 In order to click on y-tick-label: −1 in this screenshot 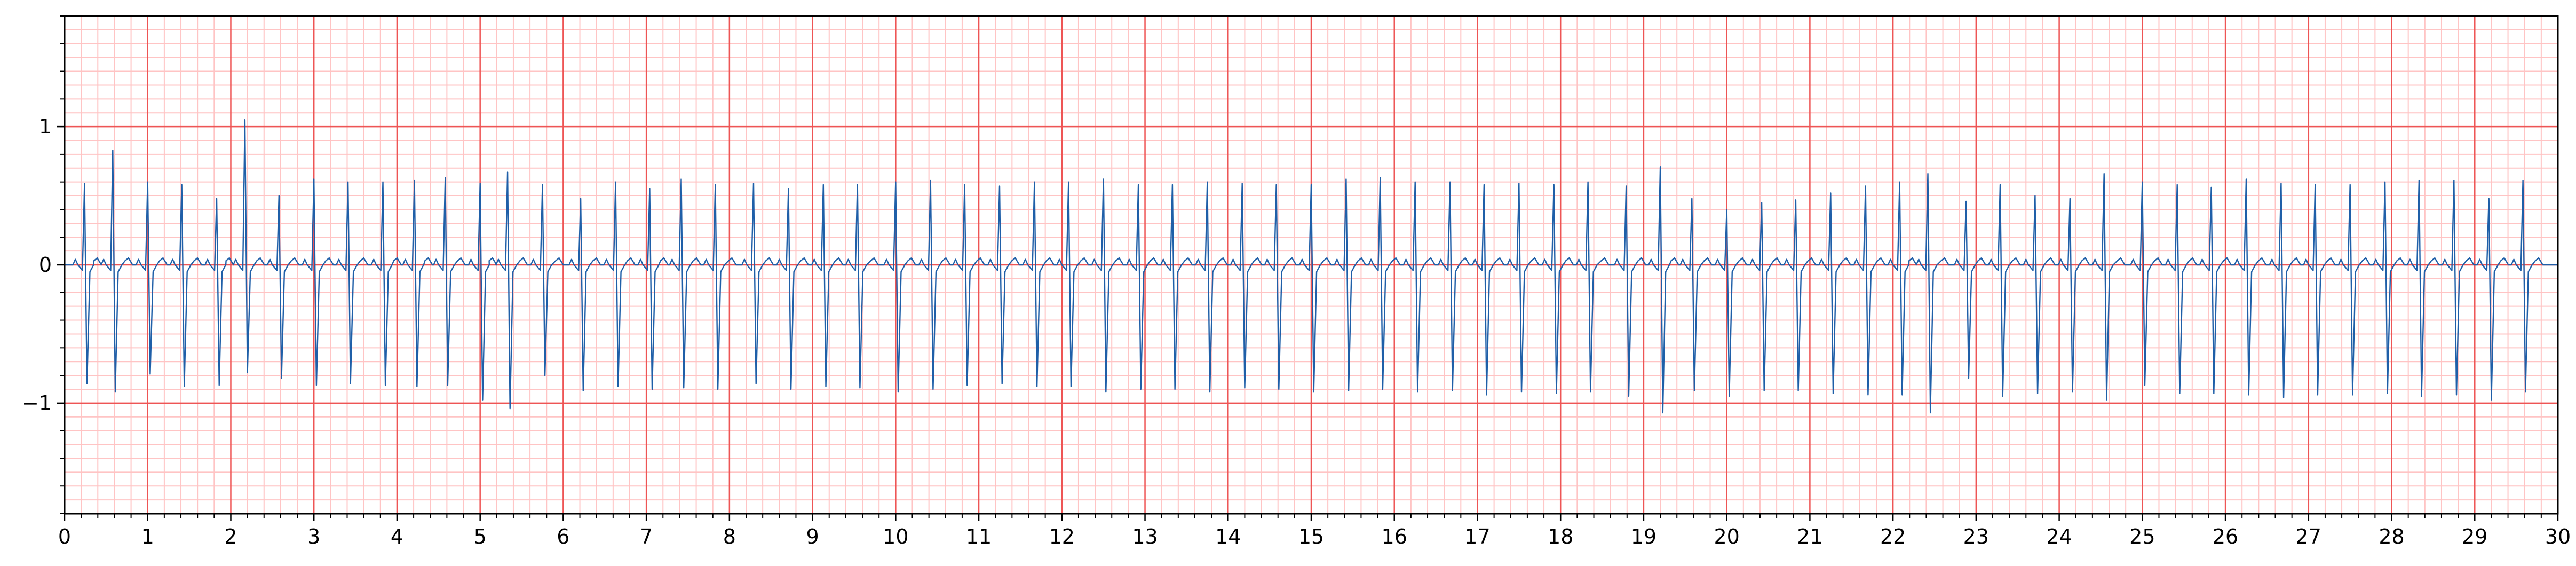, I will do `click(37, 403)`.